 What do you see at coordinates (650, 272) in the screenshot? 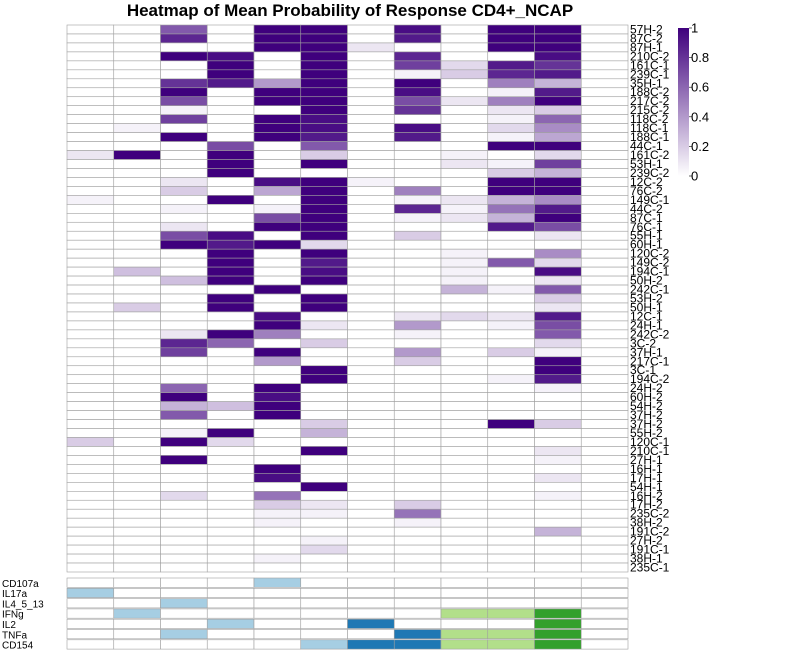
I see `row-label: 194C-1` at bounding box center [650, 272].